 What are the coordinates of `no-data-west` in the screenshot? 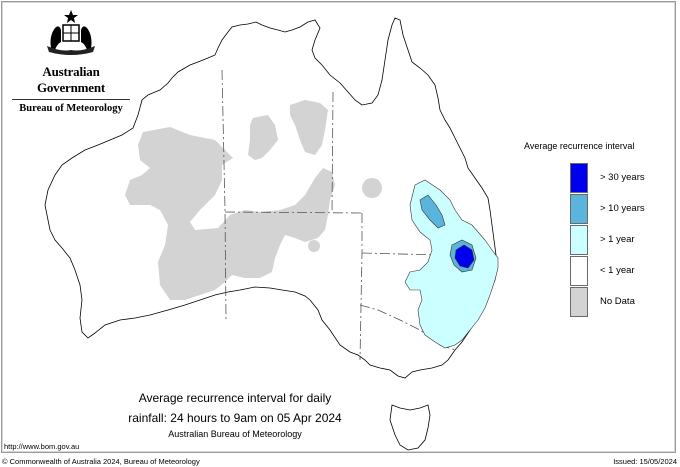 It's located at (230, 213).